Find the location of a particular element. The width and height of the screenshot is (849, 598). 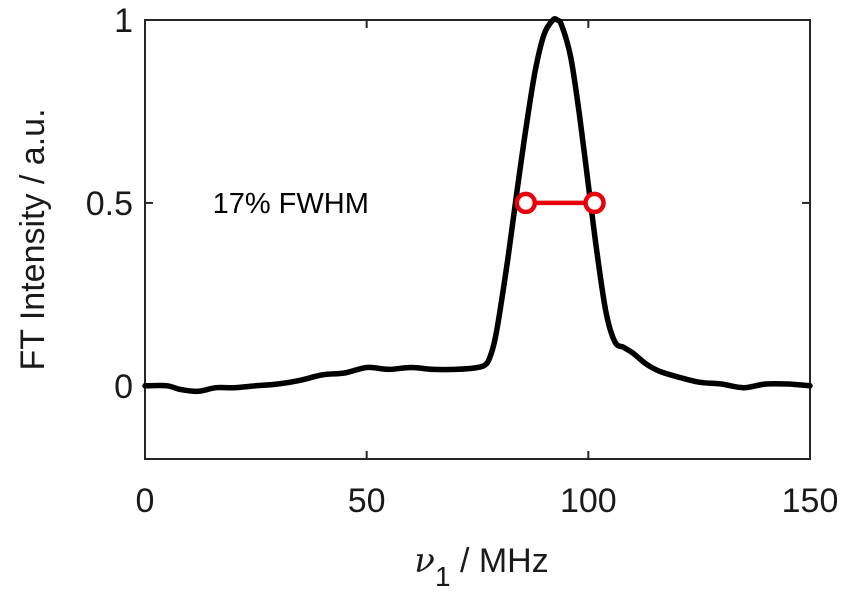

y-tick-label: 1 is located at coordinates (123, 21).